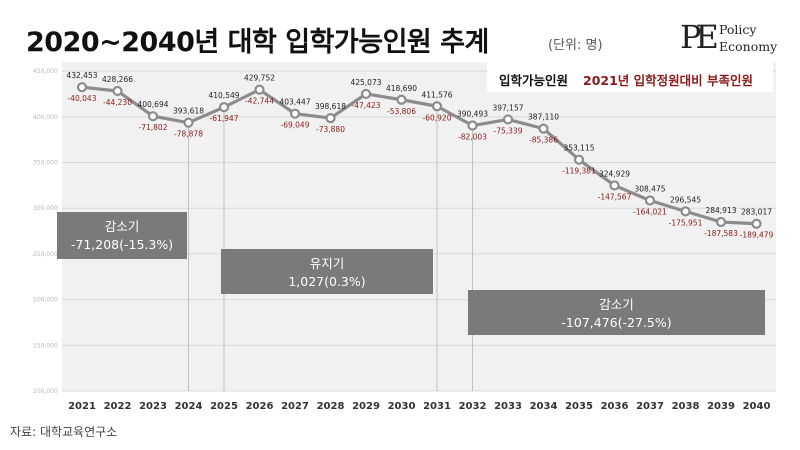 The image size is (800, 450). What do you see at coordinates (543, 140) in the screenshot?
I see `data-label-deficit: -85,386` at bounding box center [543, 140].